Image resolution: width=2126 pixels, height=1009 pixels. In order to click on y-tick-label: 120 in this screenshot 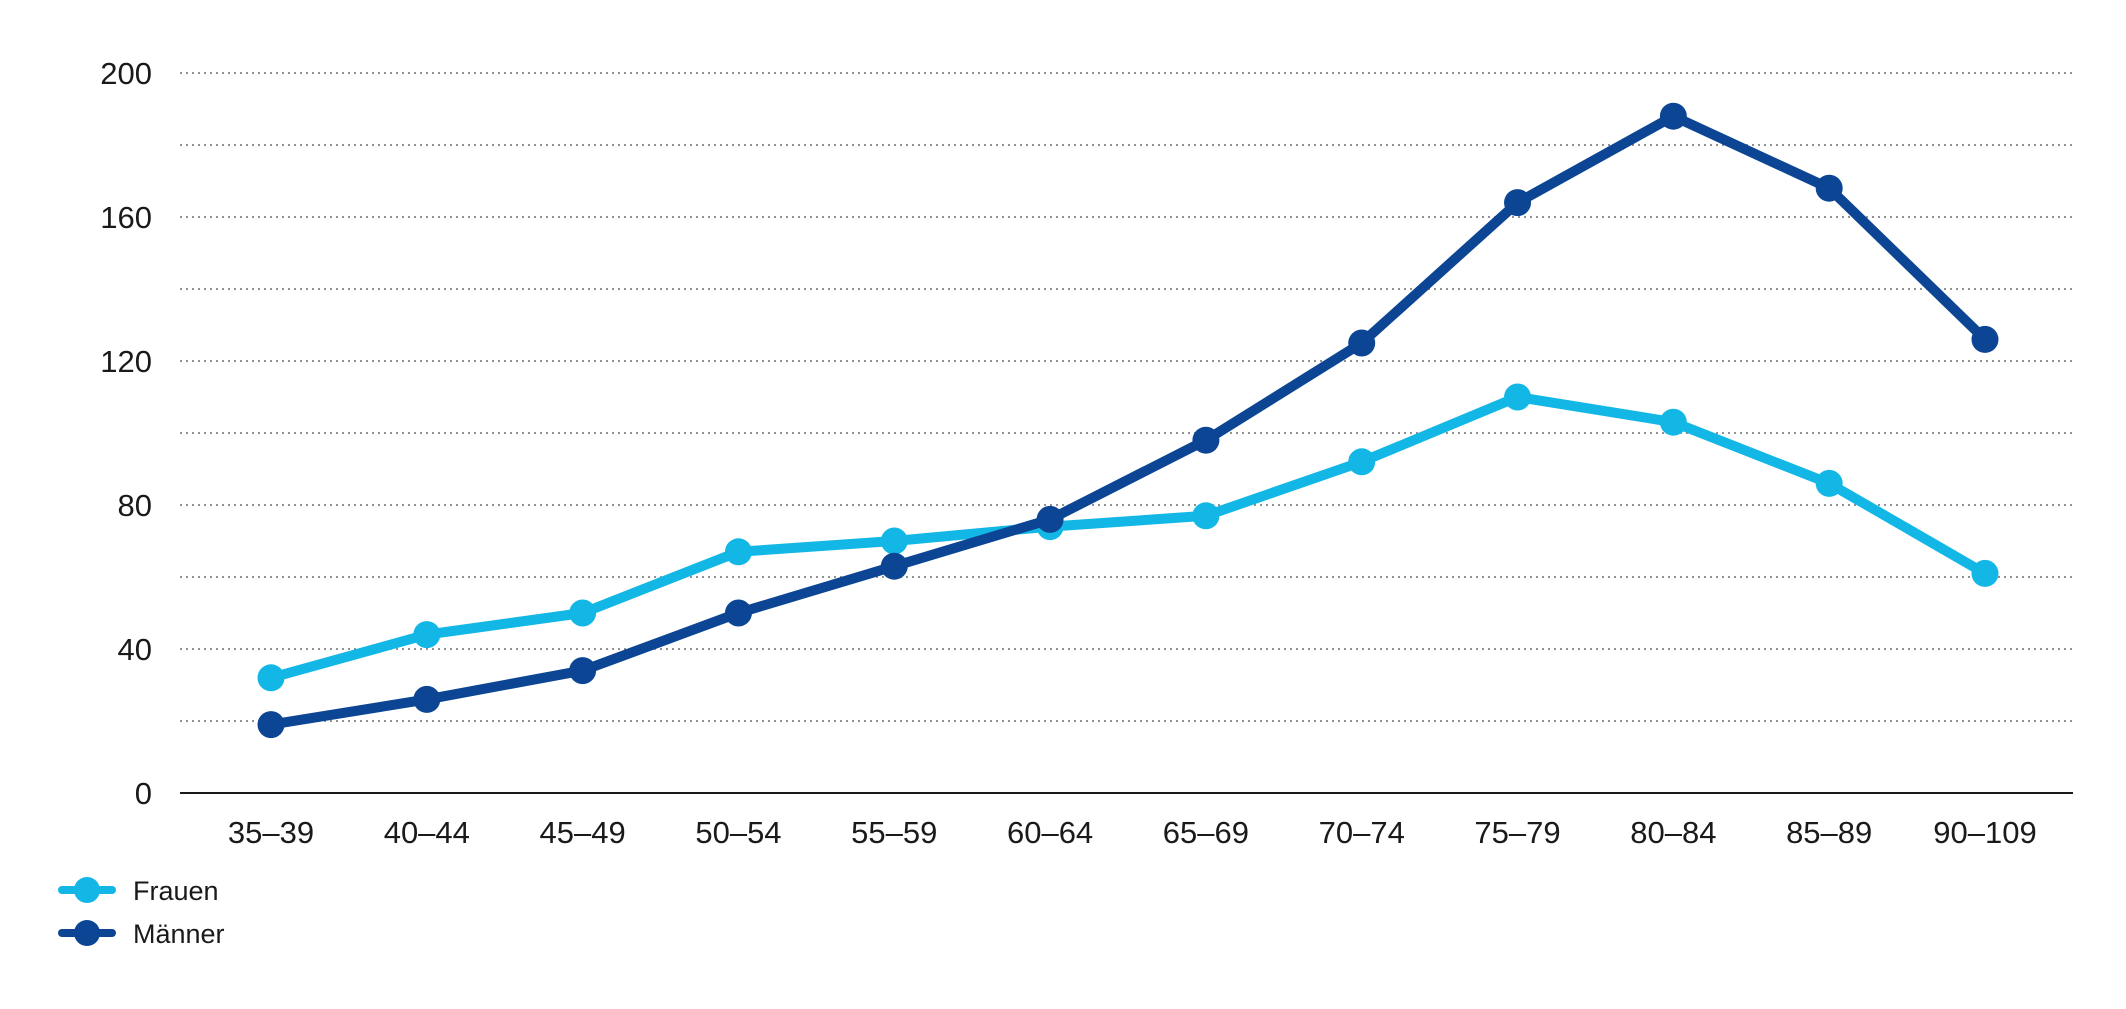, I will do `click(126, 361)`.